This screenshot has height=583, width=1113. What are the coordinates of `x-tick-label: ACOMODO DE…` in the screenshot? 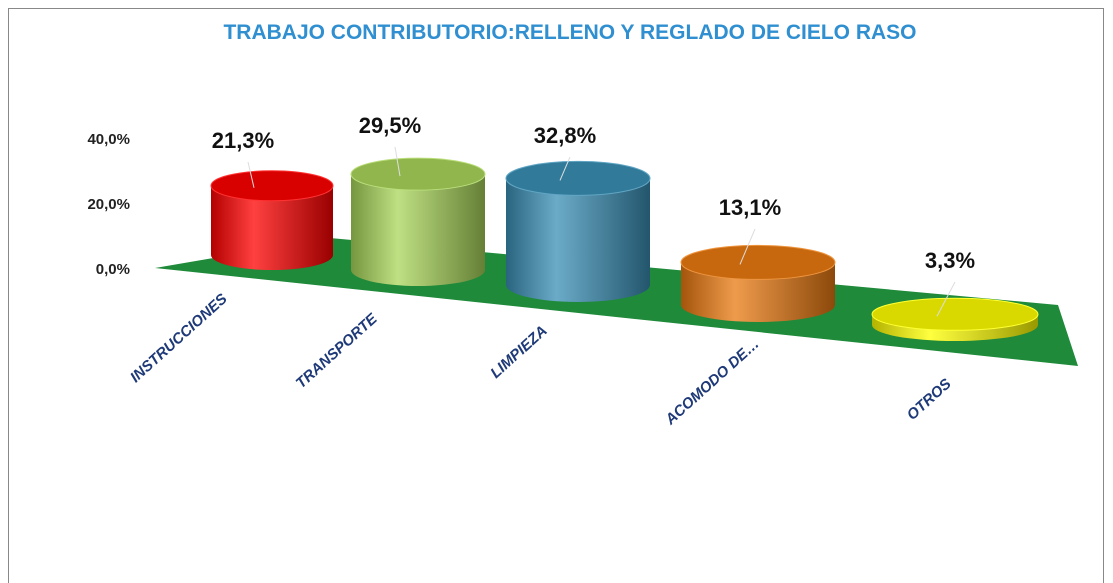 It's located at (711, 382).